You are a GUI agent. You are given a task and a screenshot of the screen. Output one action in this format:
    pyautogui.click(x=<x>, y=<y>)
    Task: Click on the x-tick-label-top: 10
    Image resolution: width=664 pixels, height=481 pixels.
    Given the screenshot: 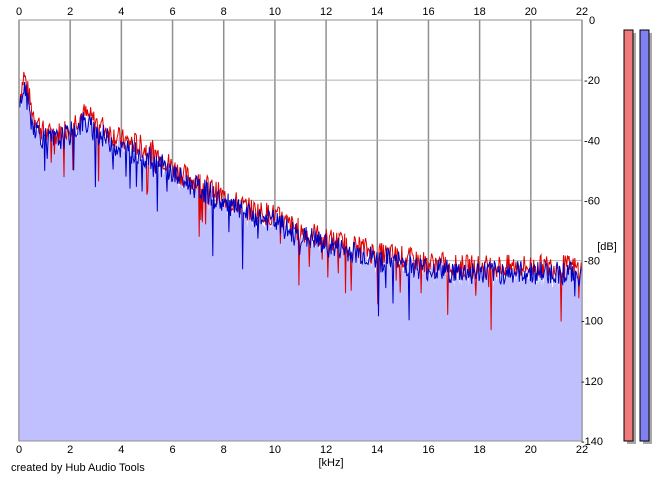 What is the action you would take?
    pyautogui.click(x=275, y=12)
    